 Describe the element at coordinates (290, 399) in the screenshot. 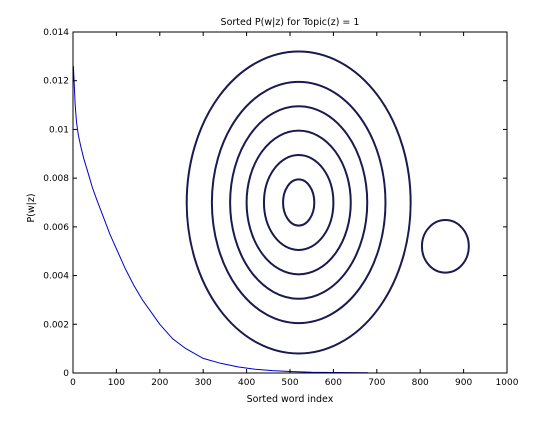

I see `x-axis-title: Sorted word index` at that location.